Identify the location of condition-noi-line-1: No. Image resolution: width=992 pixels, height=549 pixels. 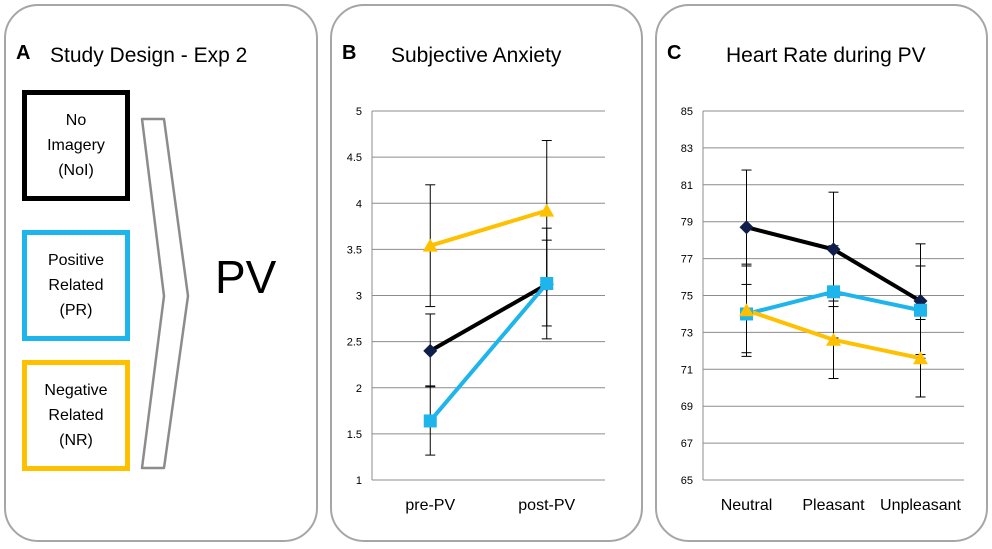
(76, 120).